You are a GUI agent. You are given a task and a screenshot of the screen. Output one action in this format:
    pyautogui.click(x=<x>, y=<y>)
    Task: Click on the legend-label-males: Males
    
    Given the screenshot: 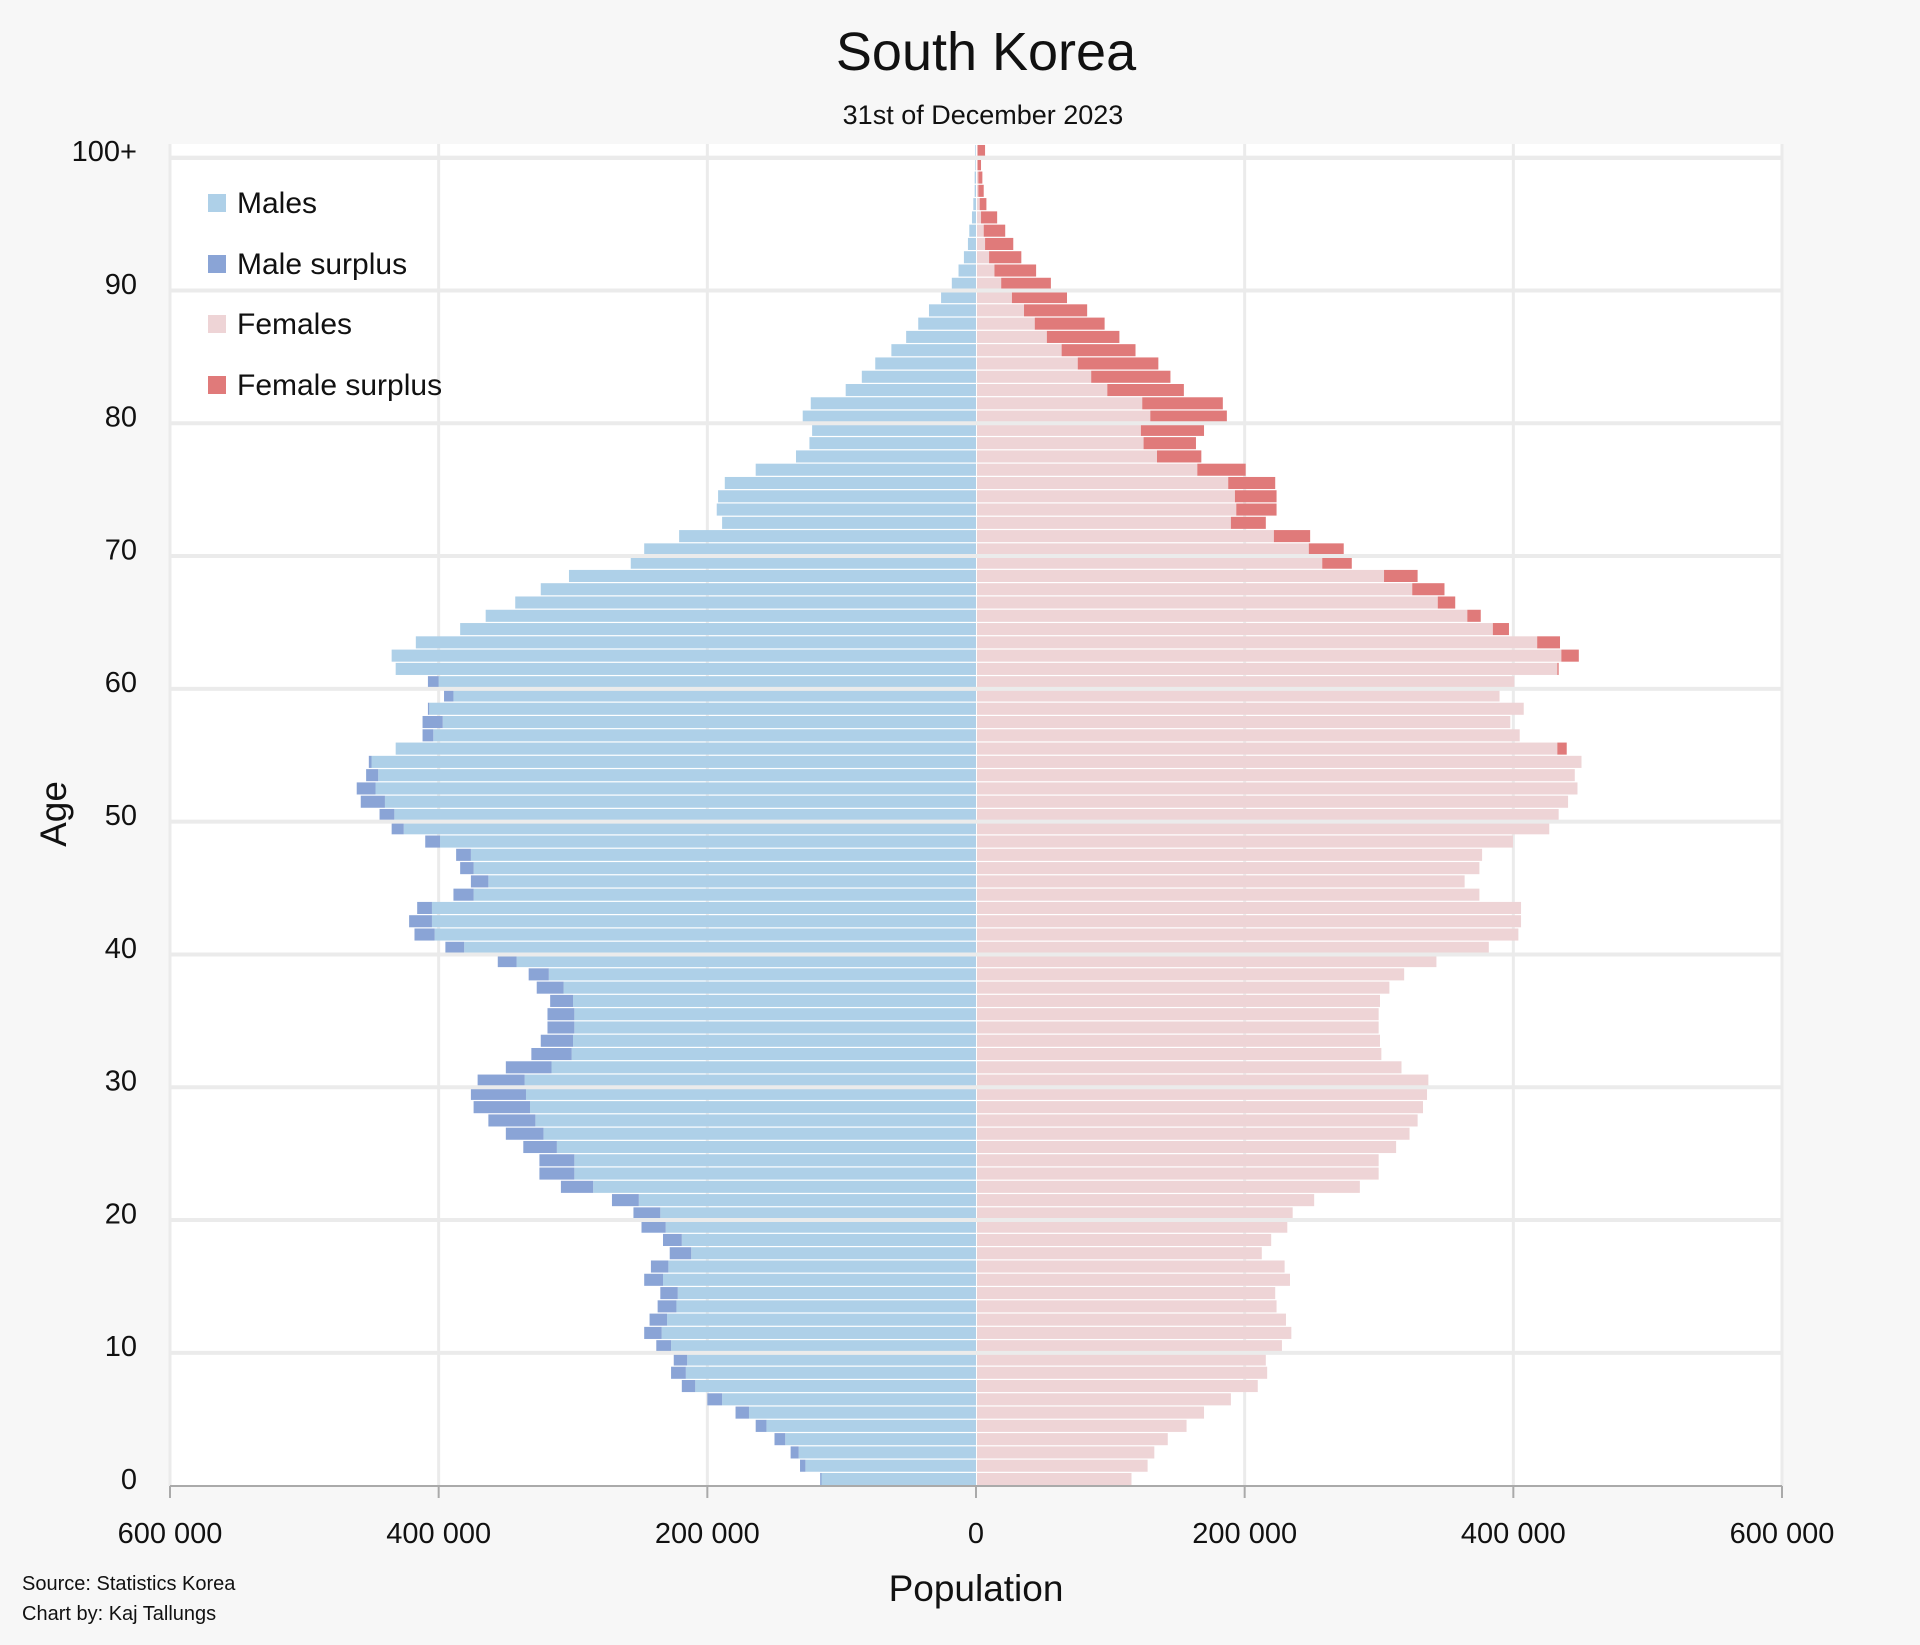 What is the action you would take?
    pyautogui.click(x=277, y=203)
    